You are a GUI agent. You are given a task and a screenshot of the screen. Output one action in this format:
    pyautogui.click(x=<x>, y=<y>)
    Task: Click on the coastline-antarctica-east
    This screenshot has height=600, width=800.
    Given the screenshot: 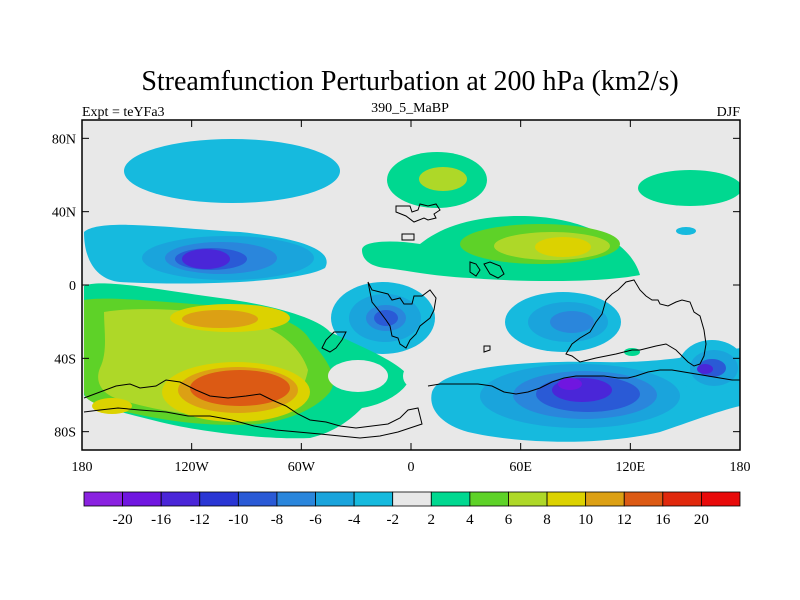 What is the action you would take?
    pyautogui.click(x=583, y=382)
    